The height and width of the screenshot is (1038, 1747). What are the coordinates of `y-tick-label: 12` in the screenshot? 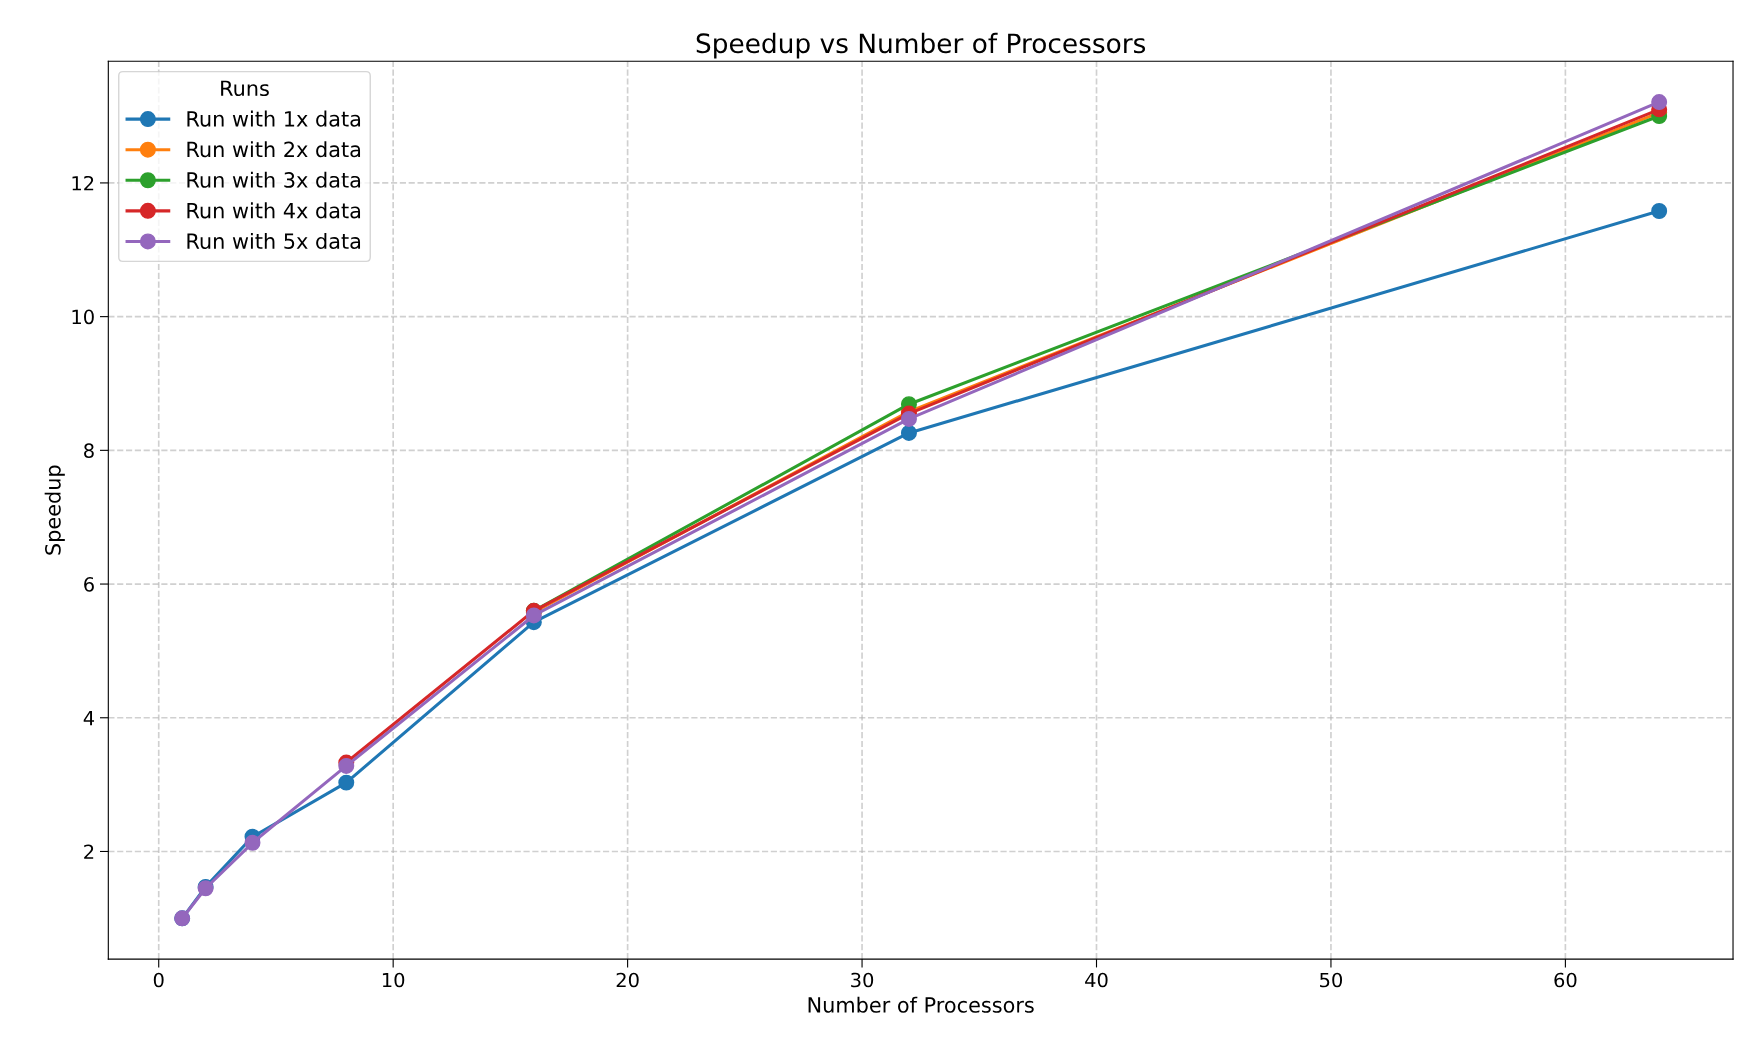 It's located at (83, 183).